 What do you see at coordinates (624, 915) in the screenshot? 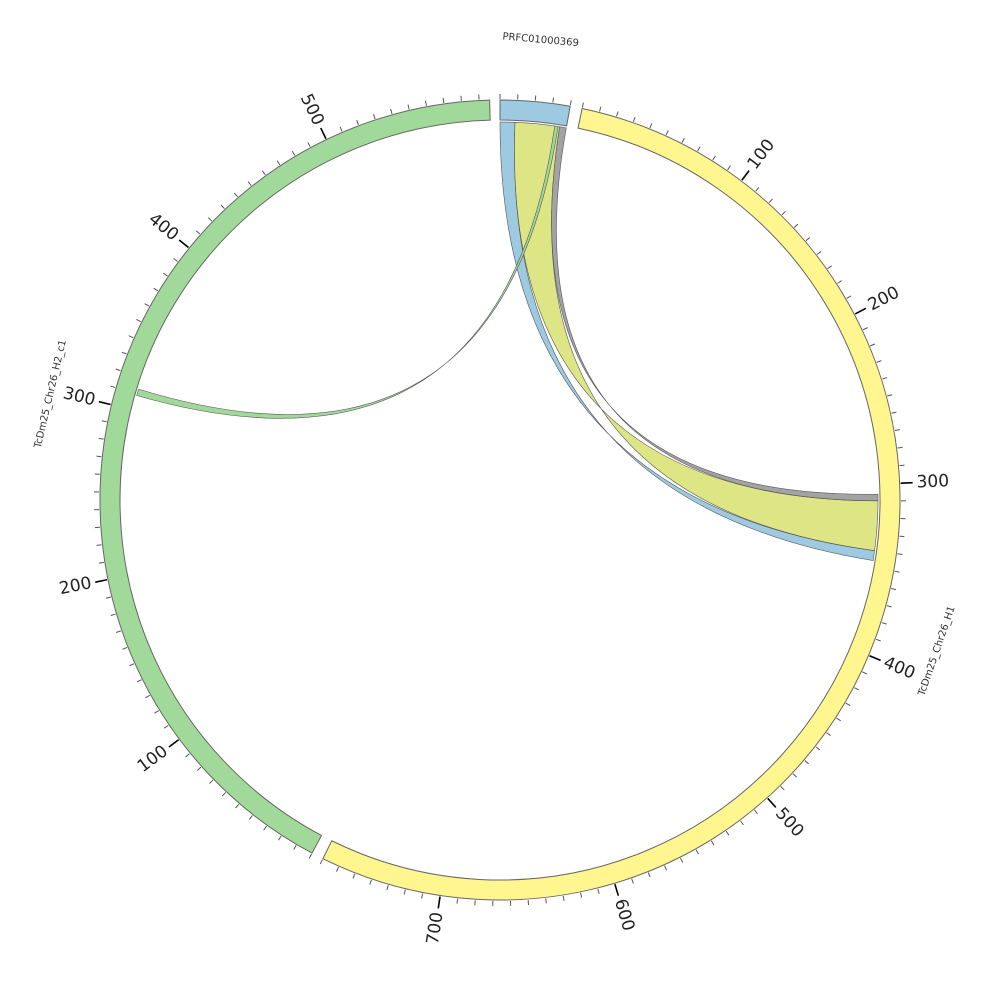
I see `tick-label: 600` at bounding box center [624, 915].